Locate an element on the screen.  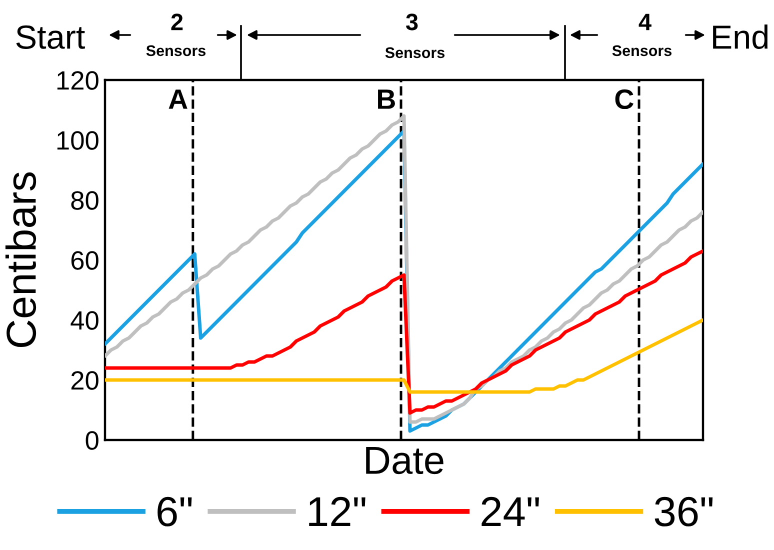
legend-label: 12" is located at coordinates (337, 511).